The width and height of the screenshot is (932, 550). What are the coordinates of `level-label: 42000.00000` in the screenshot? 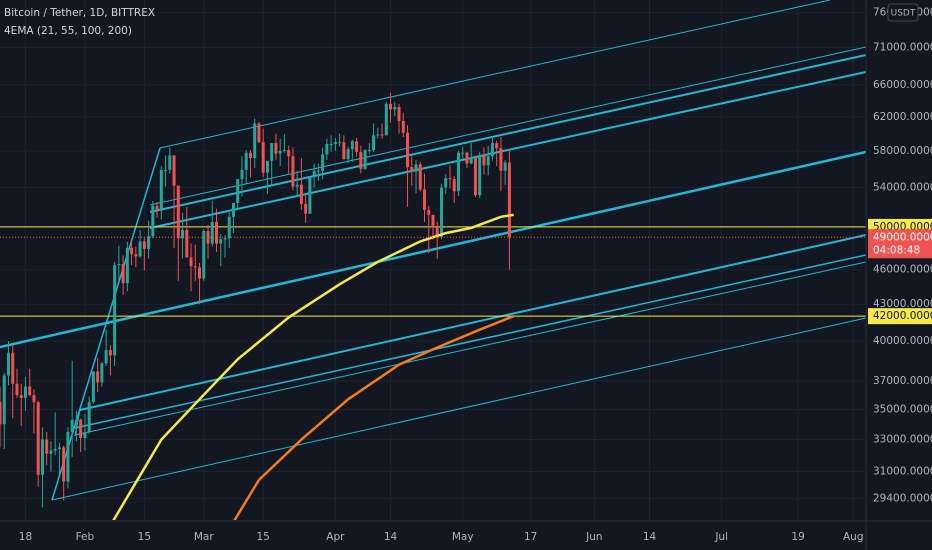 It's located at (902, 316).